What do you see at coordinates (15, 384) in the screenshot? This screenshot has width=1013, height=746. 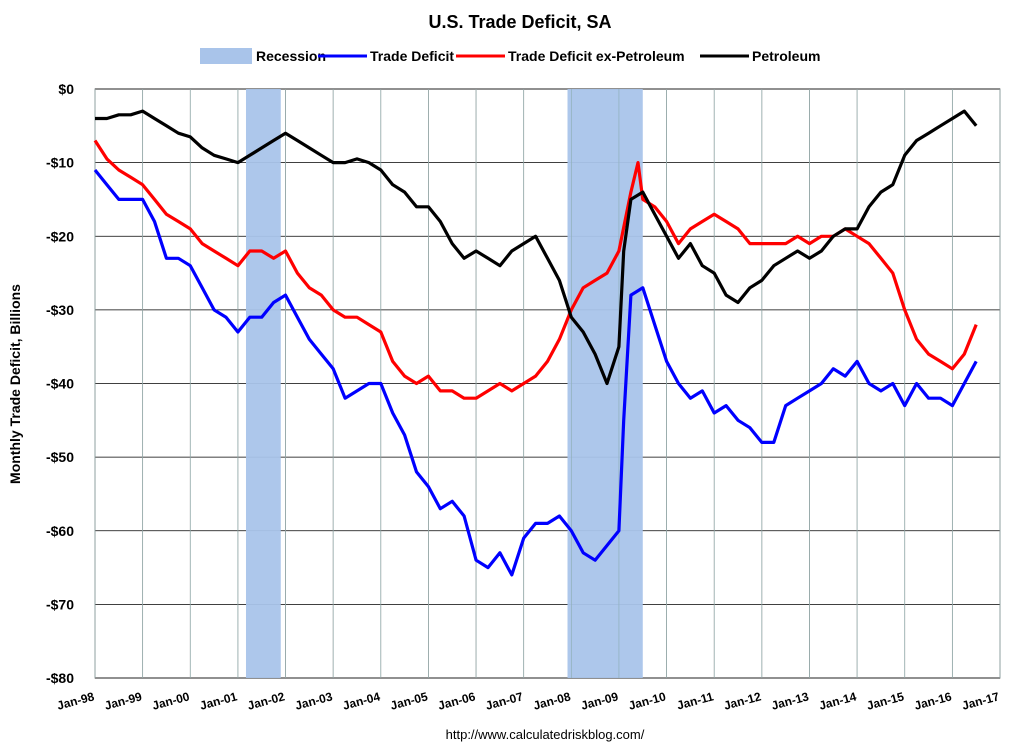 I see `y-axis-label: Monthly Trade Deficit, Billions` at bounding box center [15, 384].